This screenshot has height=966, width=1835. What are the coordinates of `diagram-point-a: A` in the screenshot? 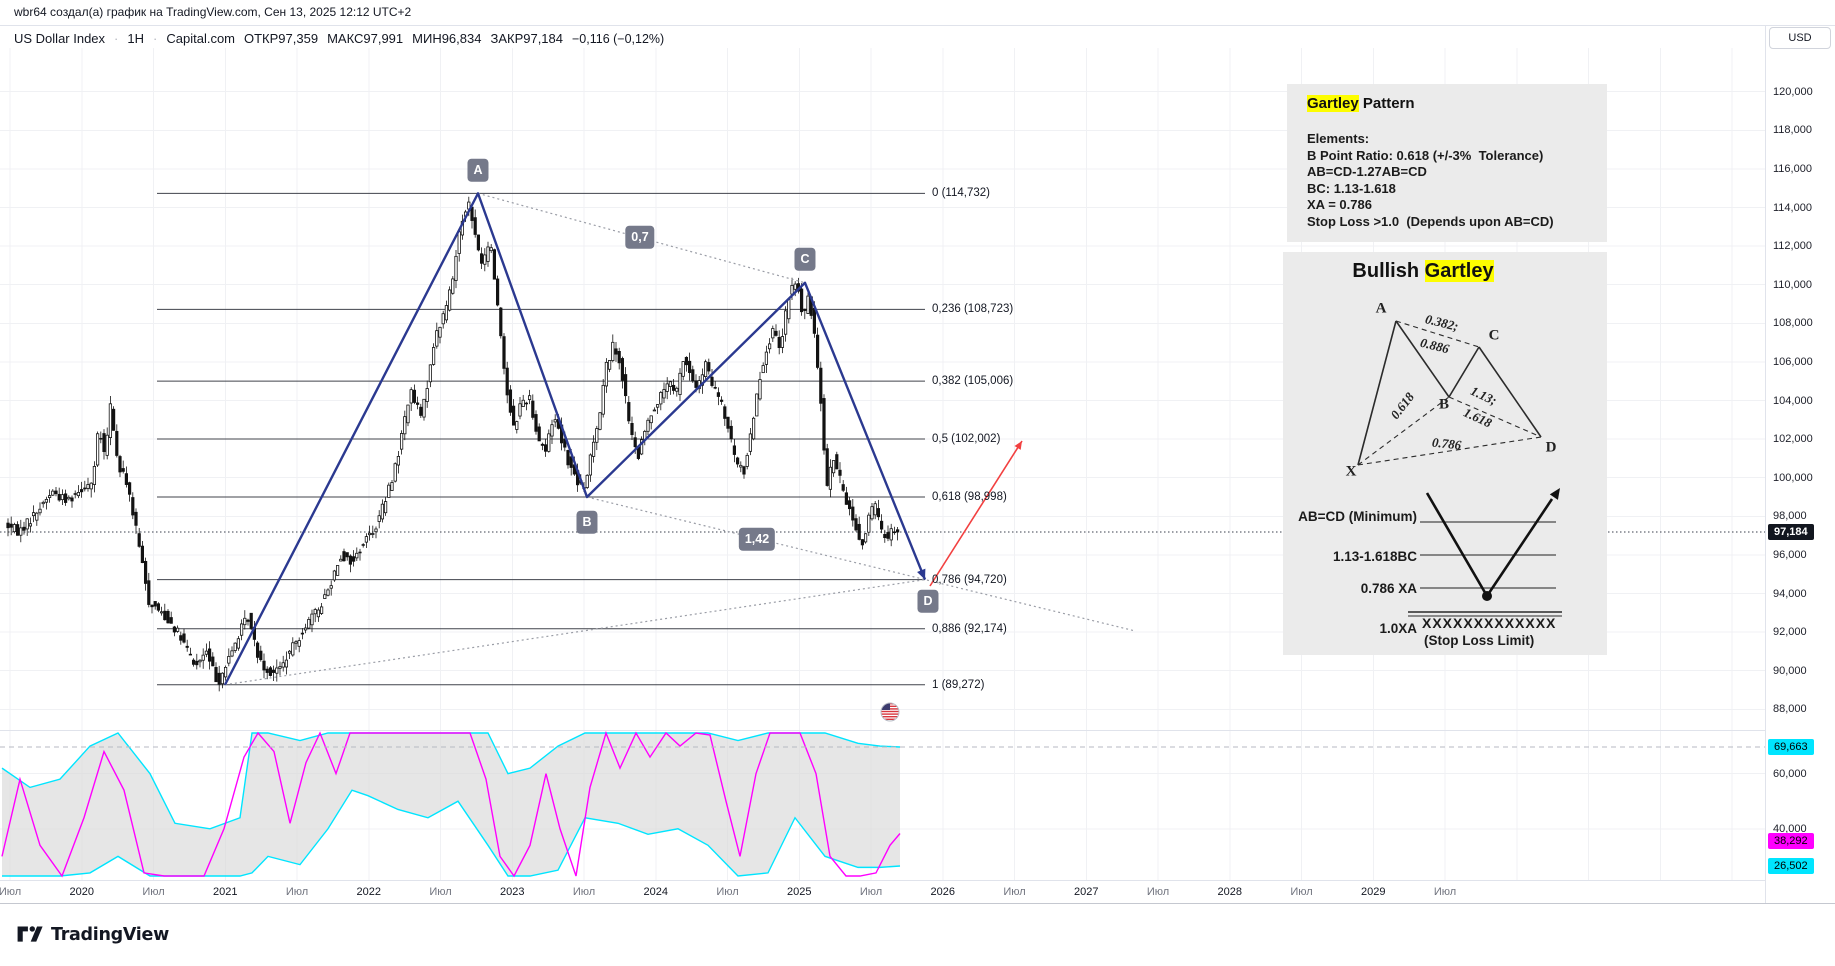 It's located at (1381, 308).